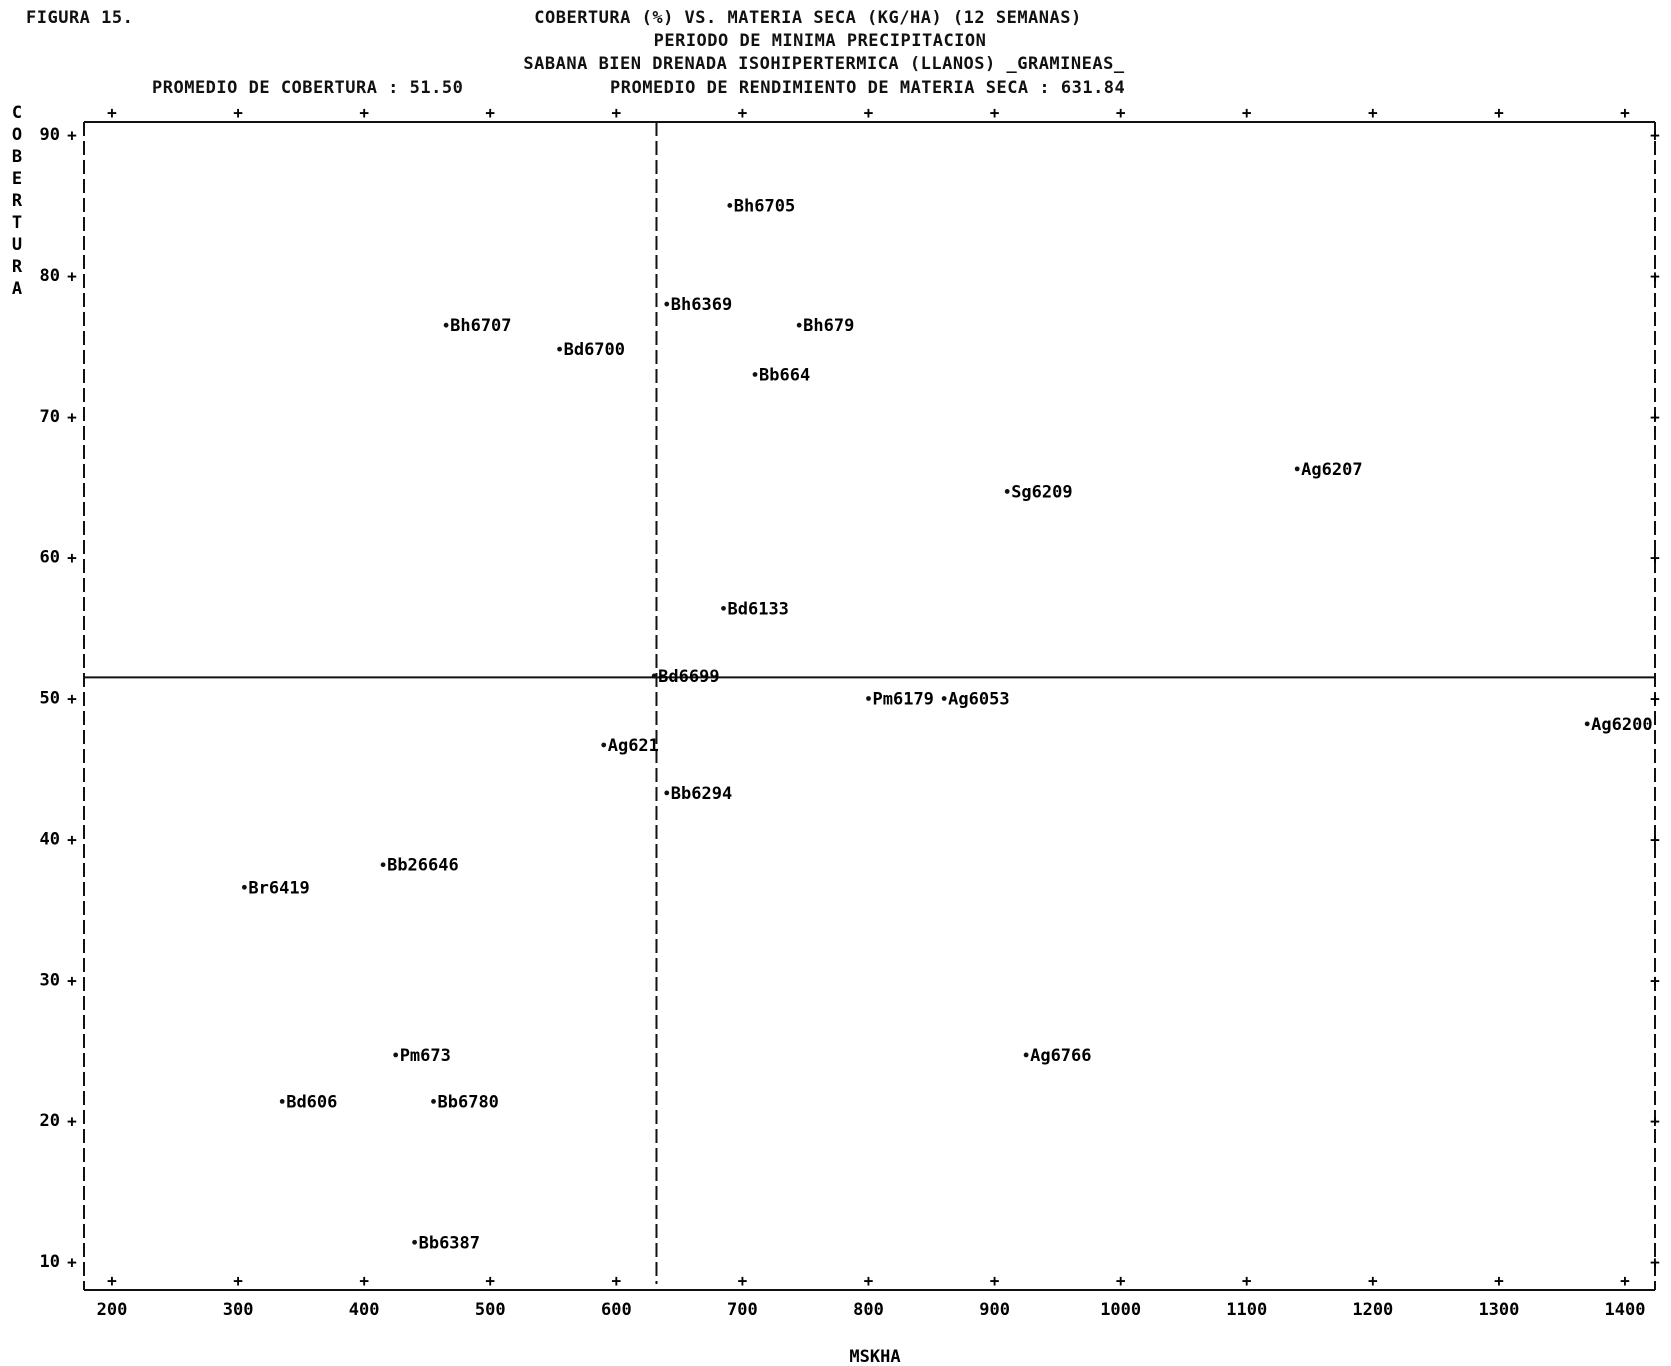 The width and height of the screenshot is (1671, 1366). What do you see at coordinates (80, 18) in the screenshot?
I see `figure-label: FIGURA 15.` at bounding box center [80, 18].